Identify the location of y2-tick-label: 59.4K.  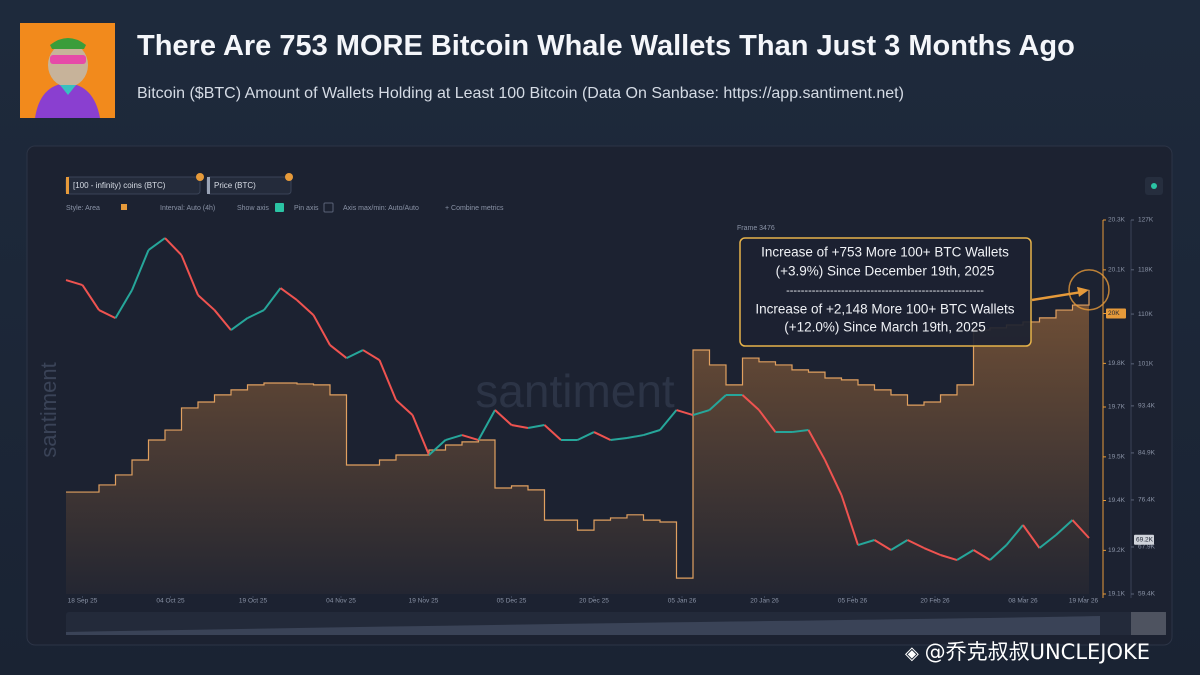
(1147, 594).